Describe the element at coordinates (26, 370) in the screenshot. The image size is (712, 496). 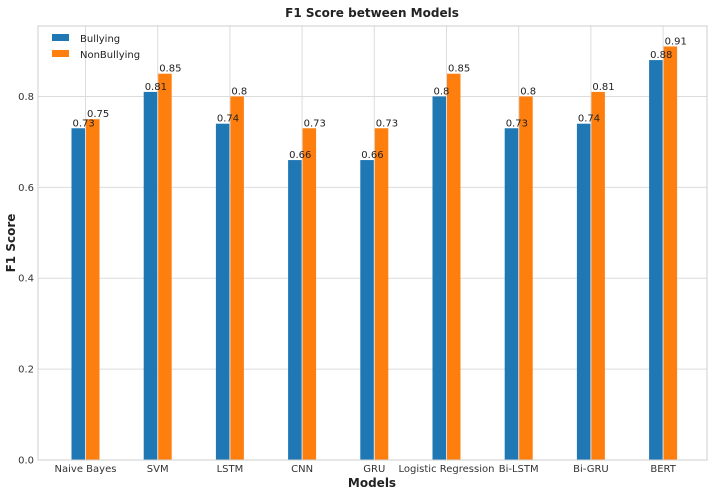
I see `y-tick-label: 0.2` at that location.